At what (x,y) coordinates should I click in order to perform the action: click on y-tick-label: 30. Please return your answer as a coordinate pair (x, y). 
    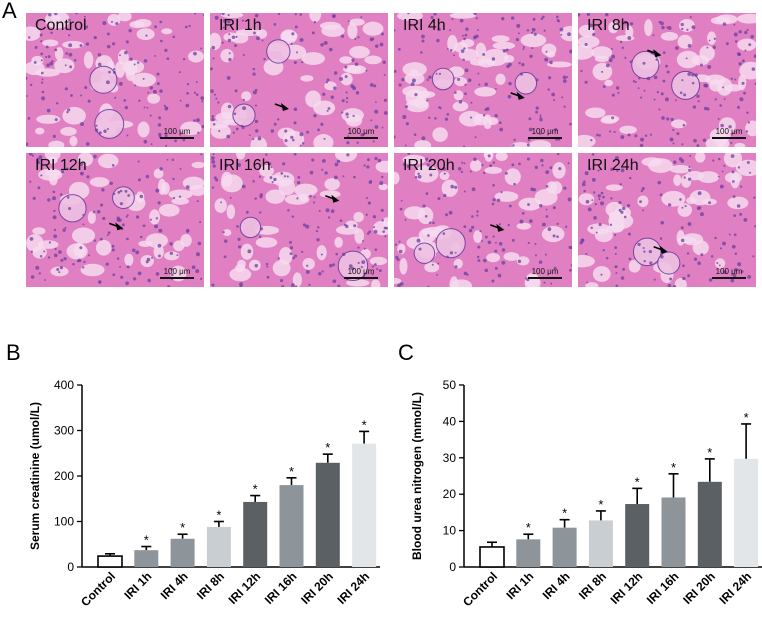
    Looking at the image, I should click on (450, 458).